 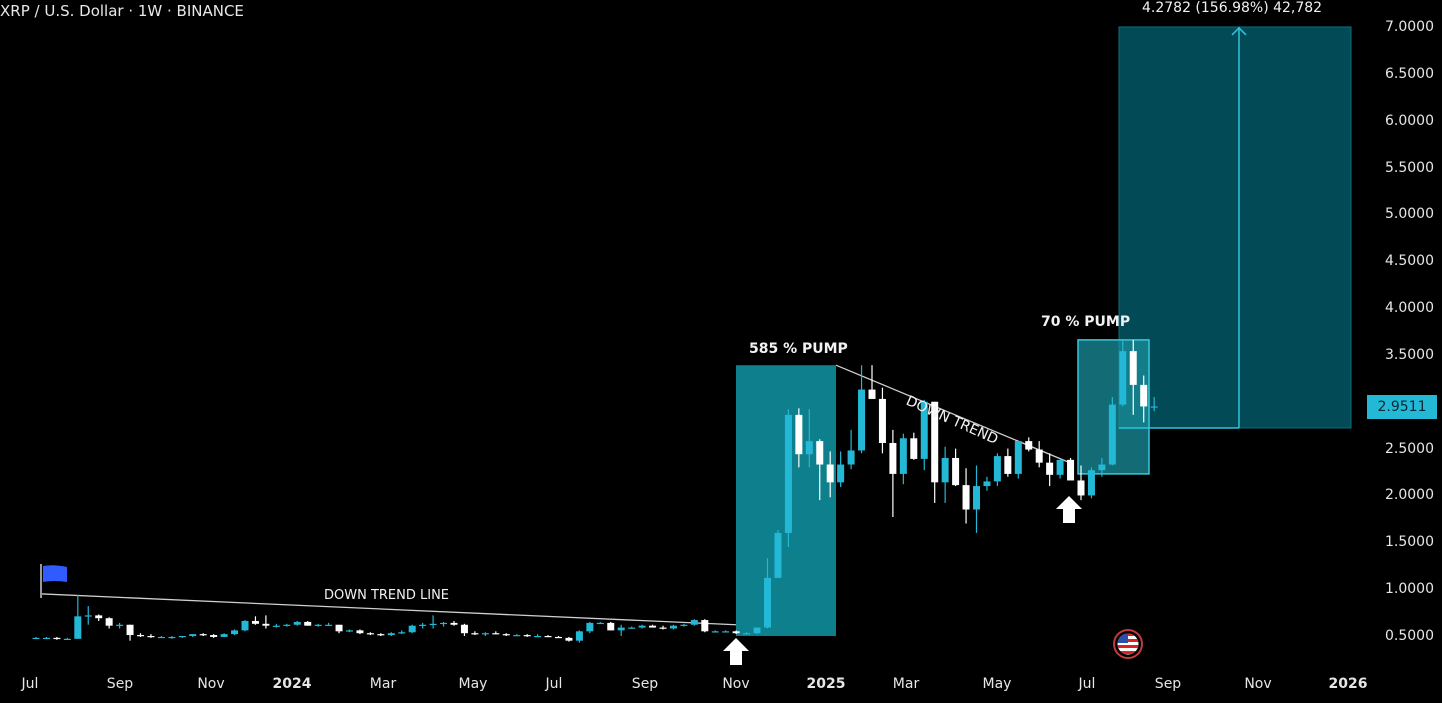 What do you see at coordinates (1409, 26) in the screenshot?
I see `price-tick: 7.0000` at bounding box center [1409, 26].